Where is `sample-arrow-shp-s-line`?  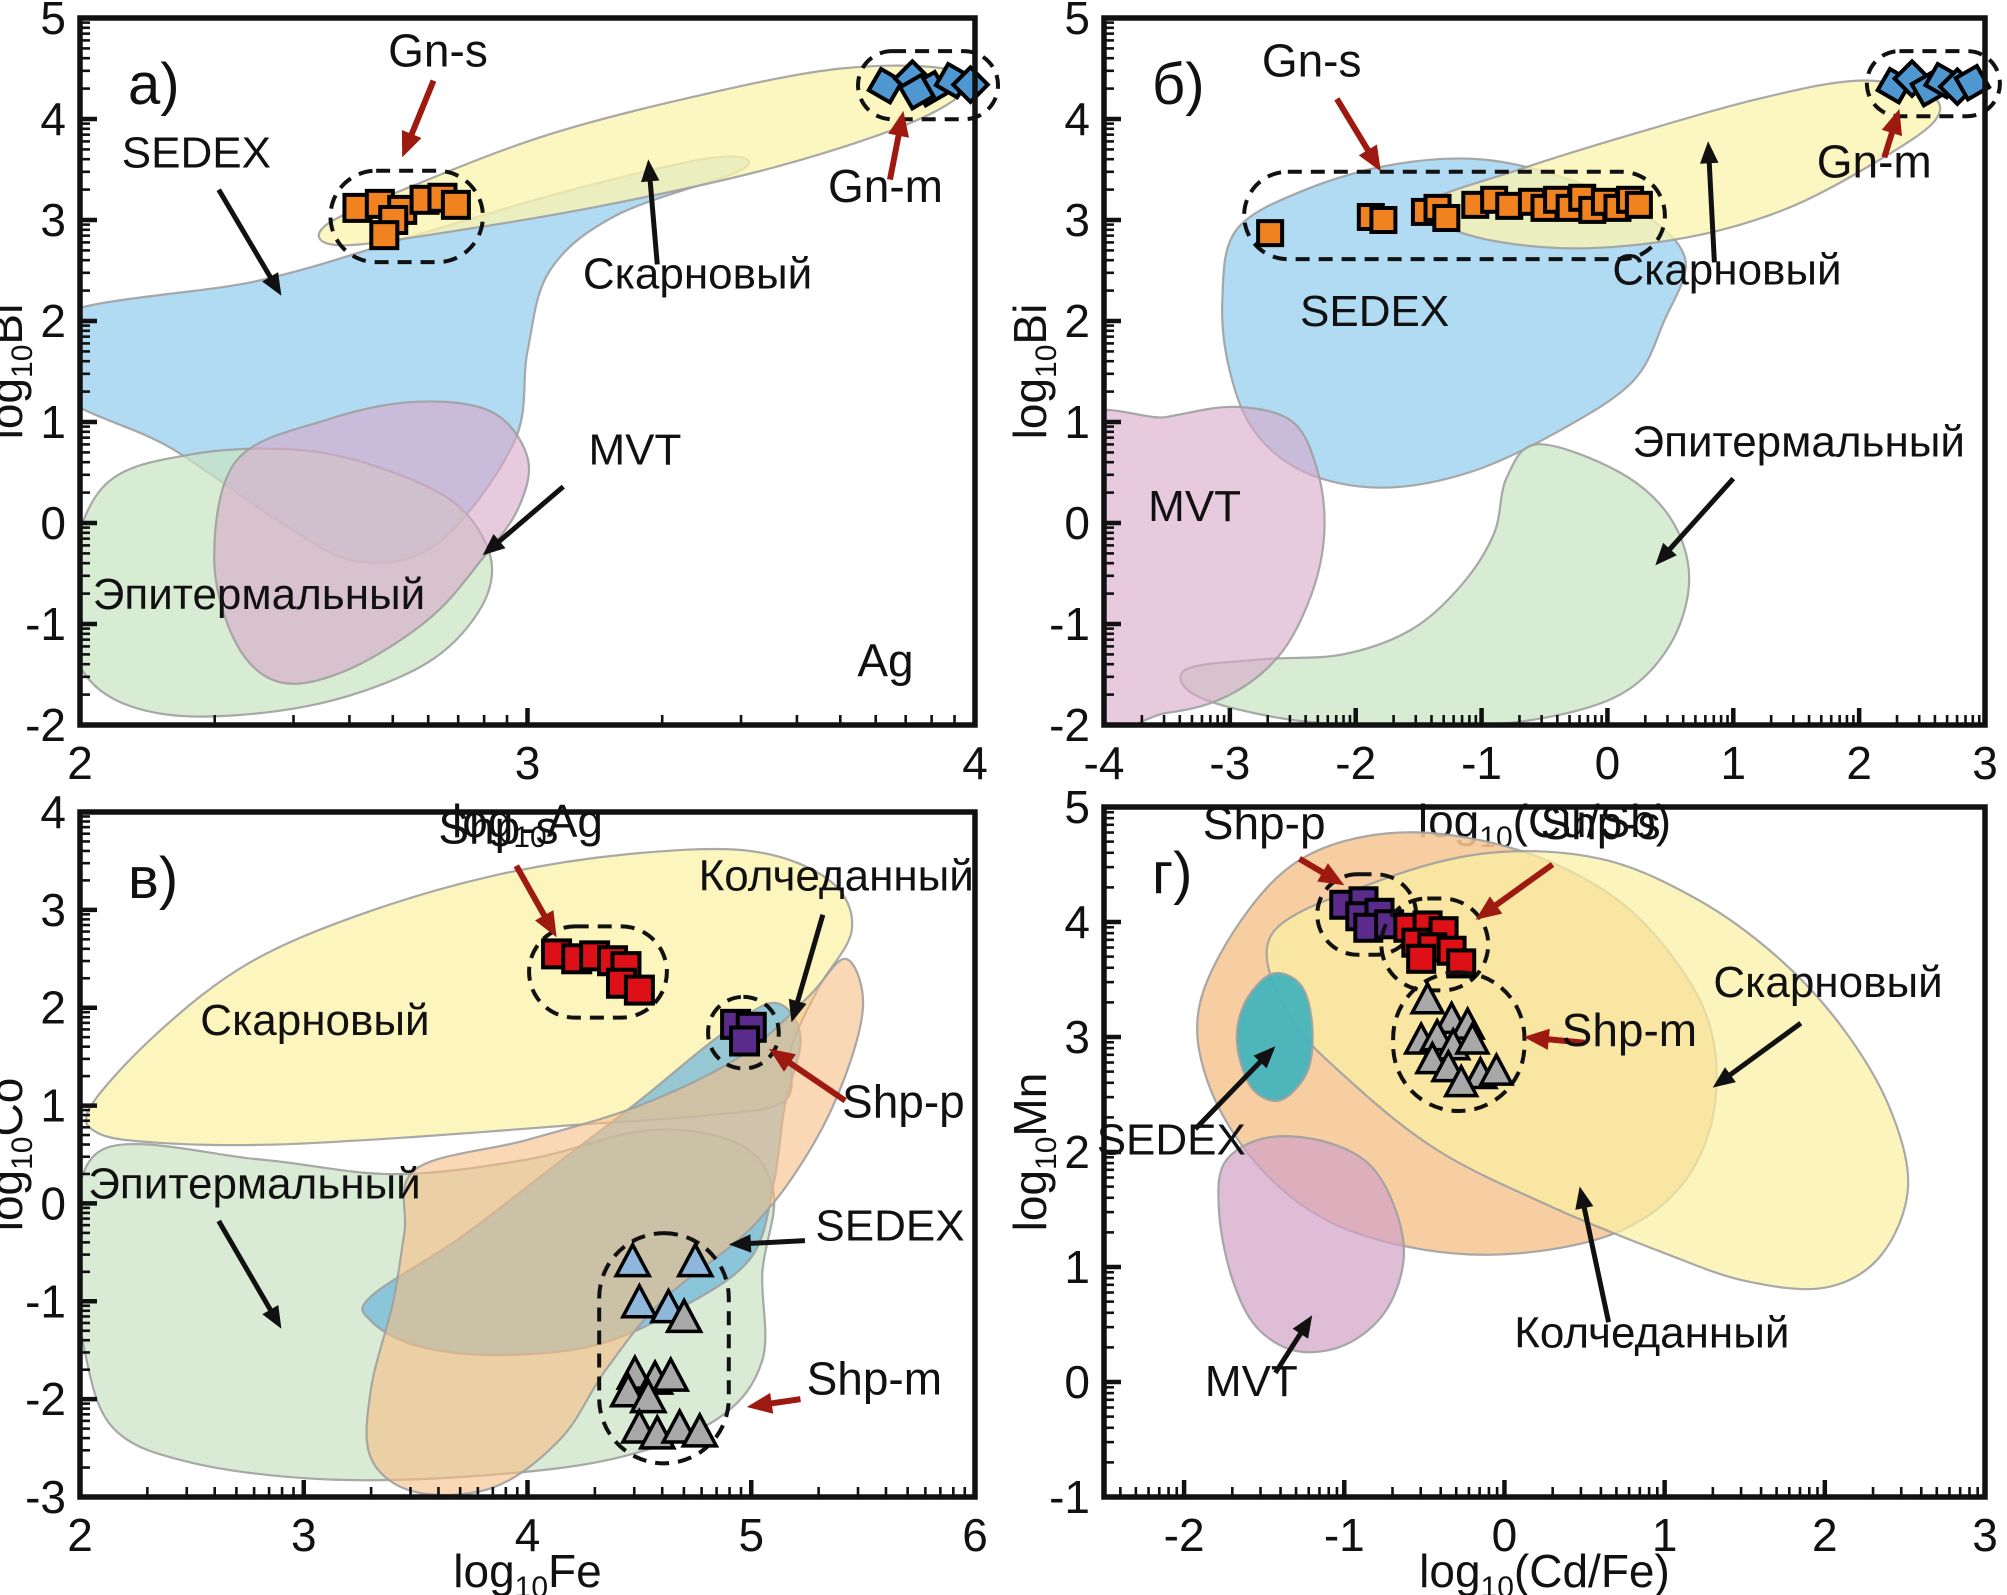
sample-arrow-shp-s-line is located at coordinates (532, 894).